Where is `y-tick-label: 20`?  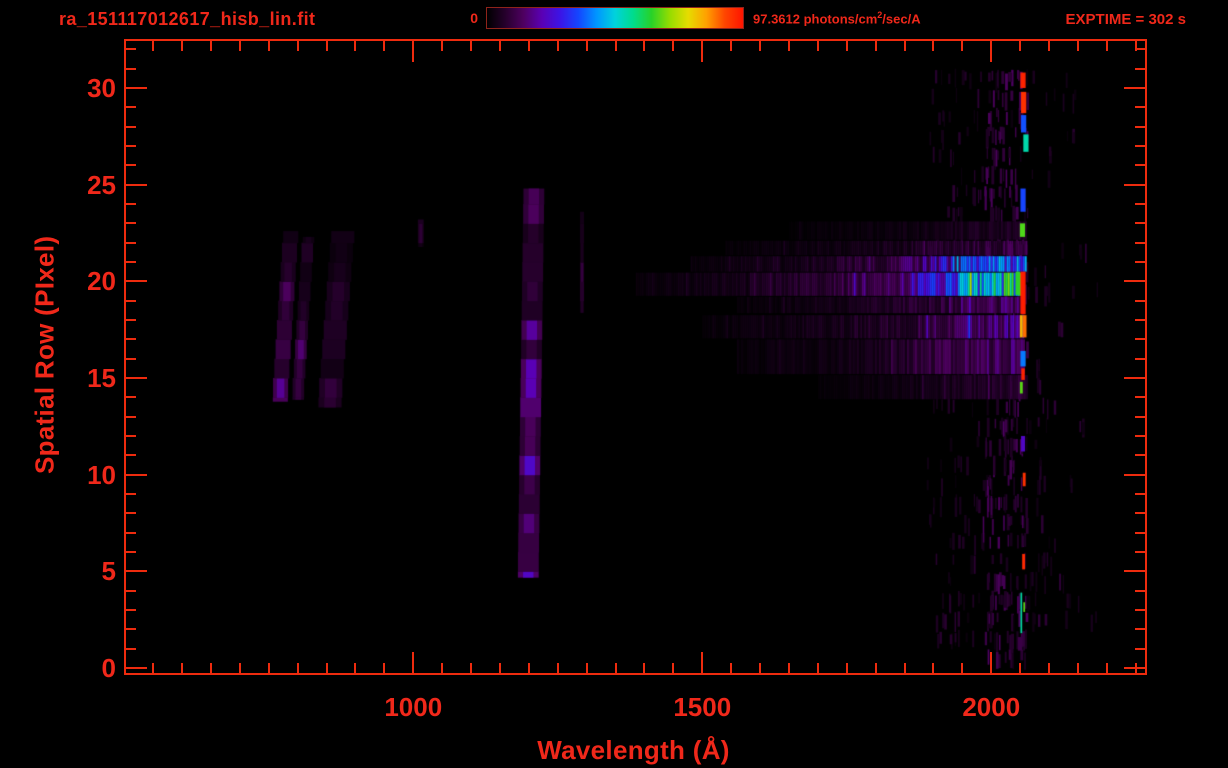 y-tick-label: 20 is located at coordinates (101, 281).